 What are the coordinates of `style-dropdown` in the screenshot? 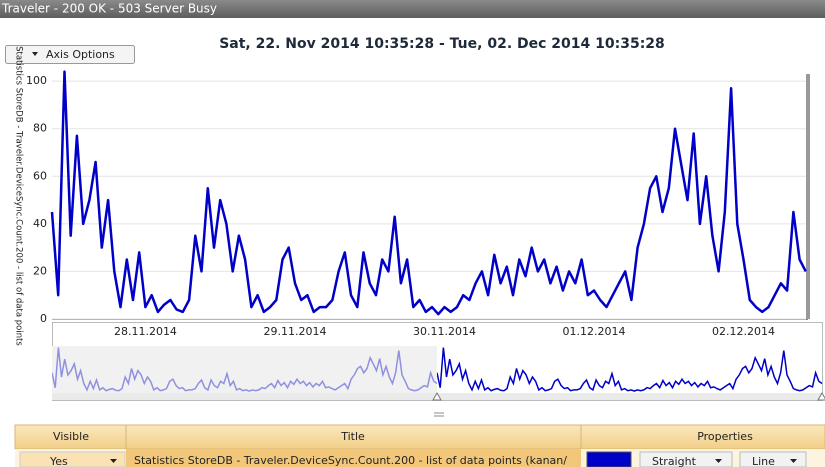 It's located at (686, 459).